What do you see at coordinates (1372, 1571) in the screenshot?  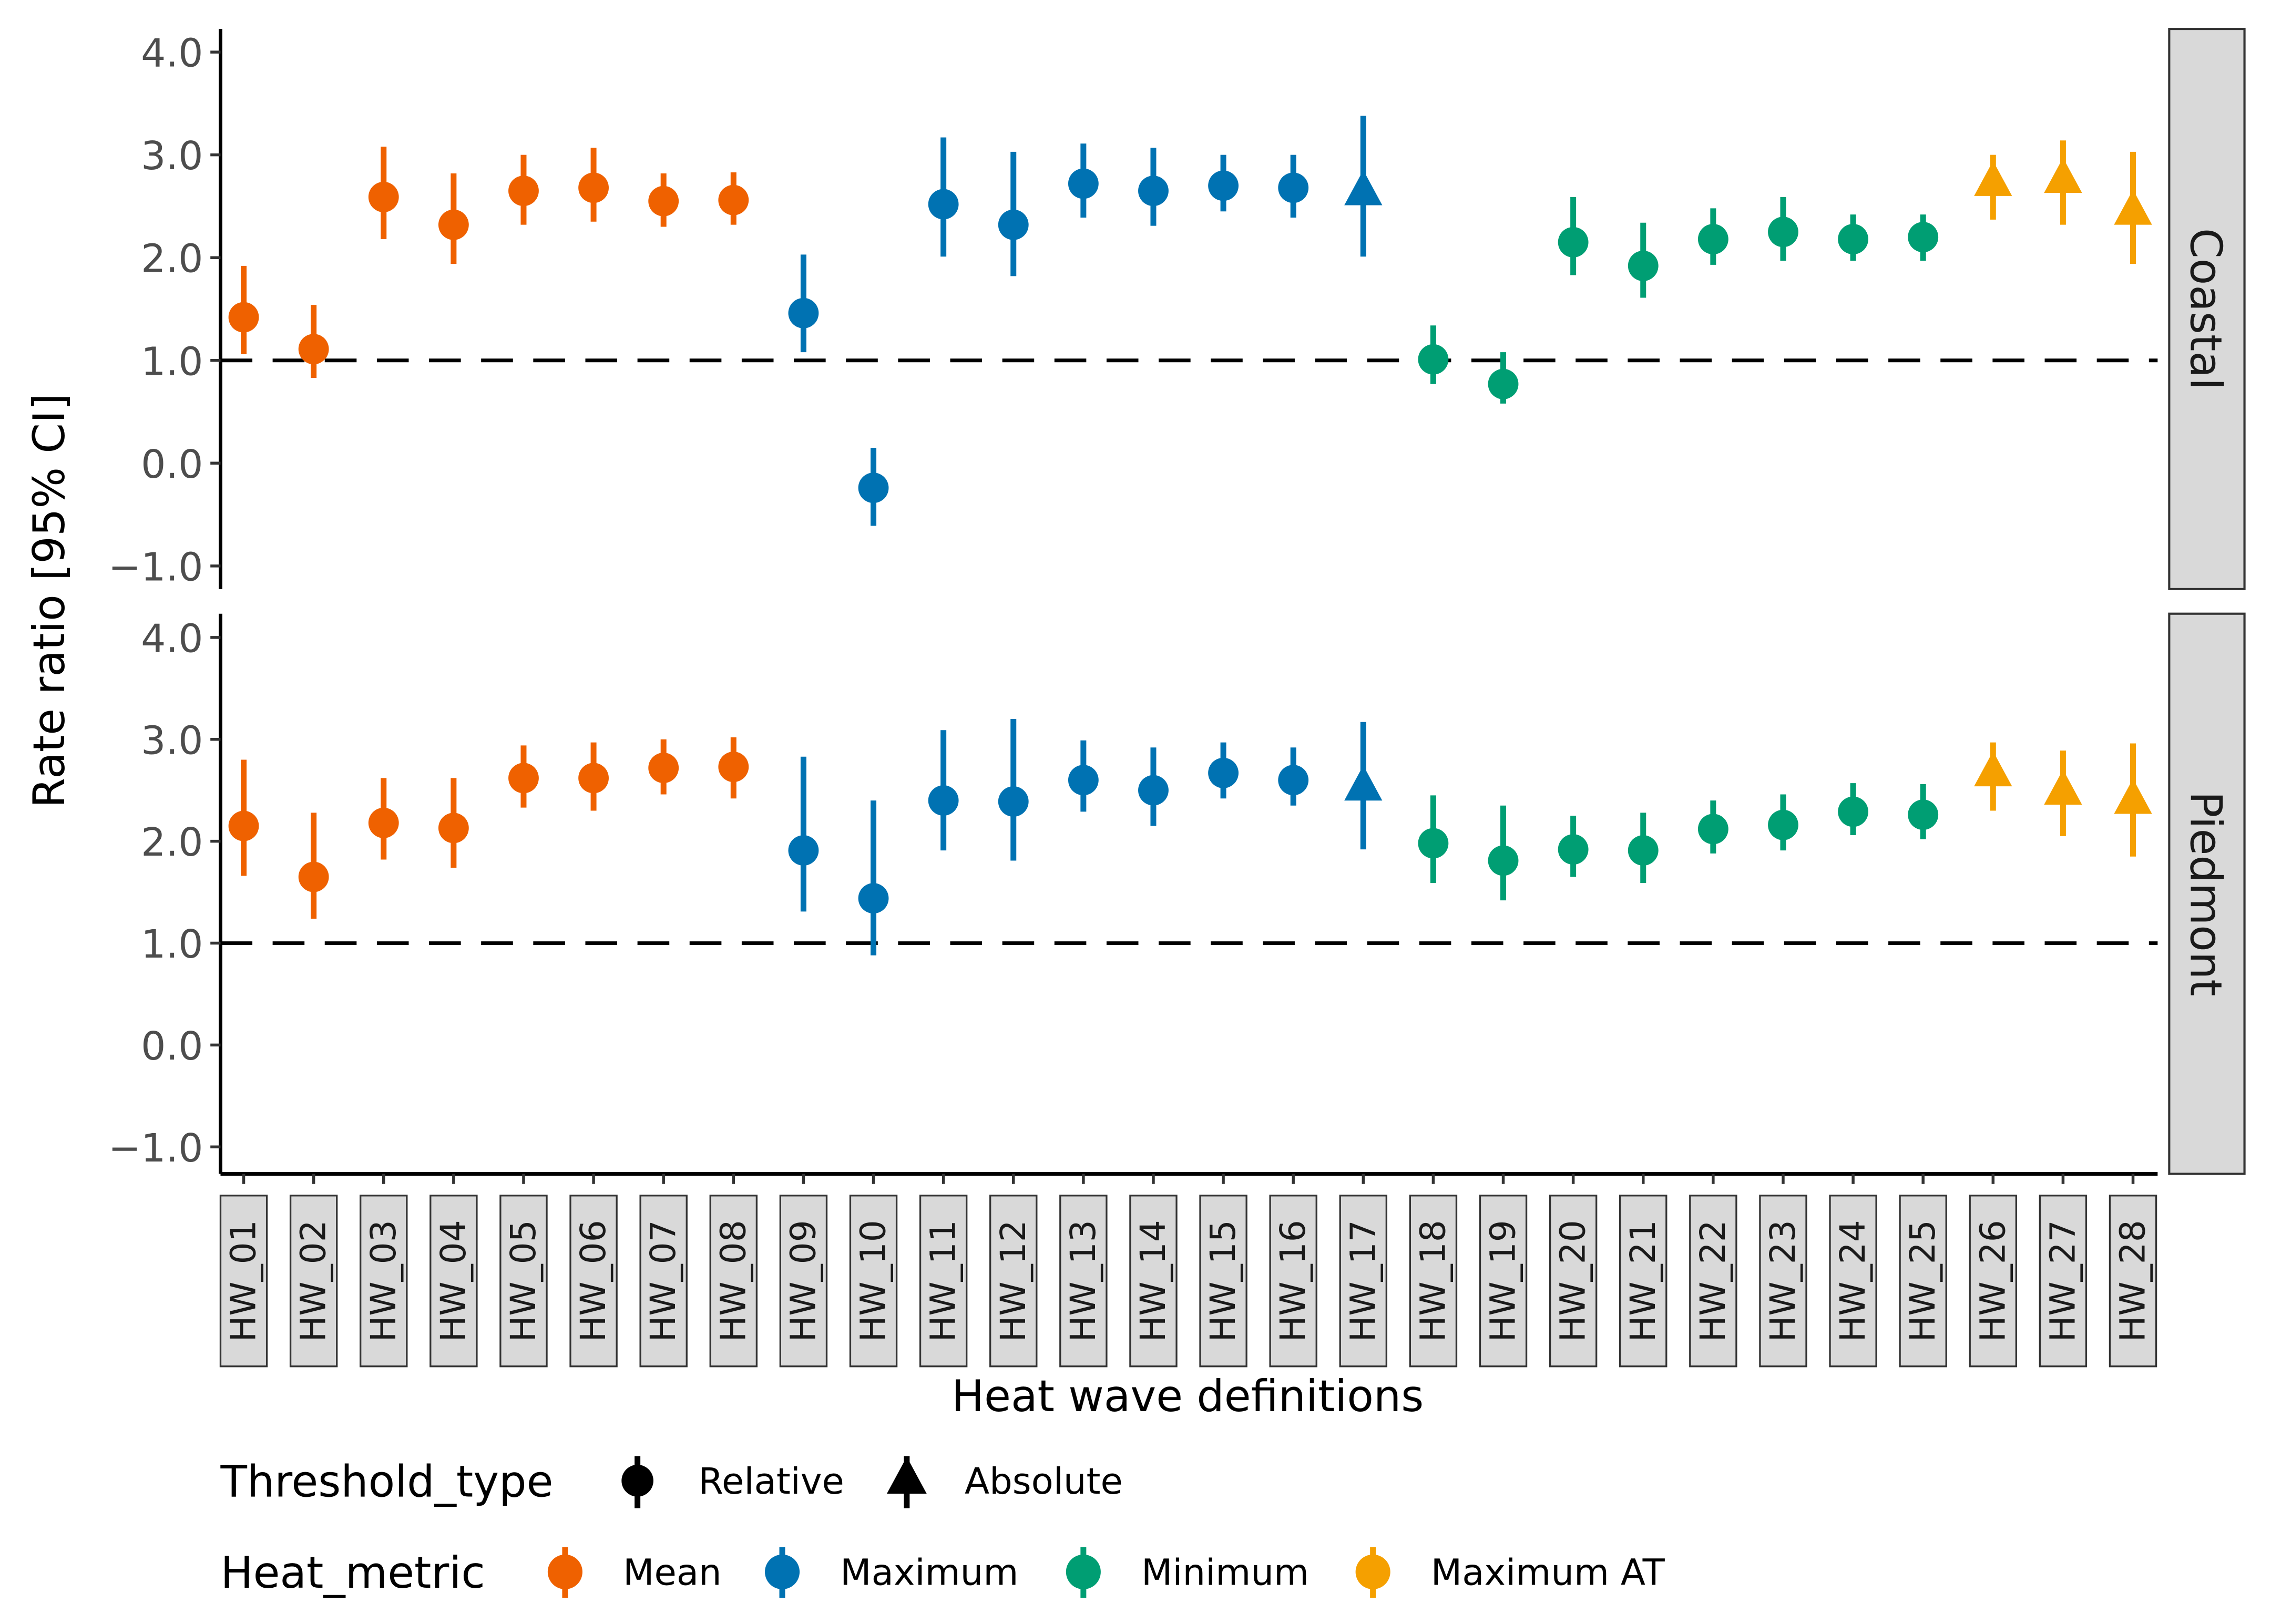 I see `circle-icon` at bounding box center [1372, 1571].